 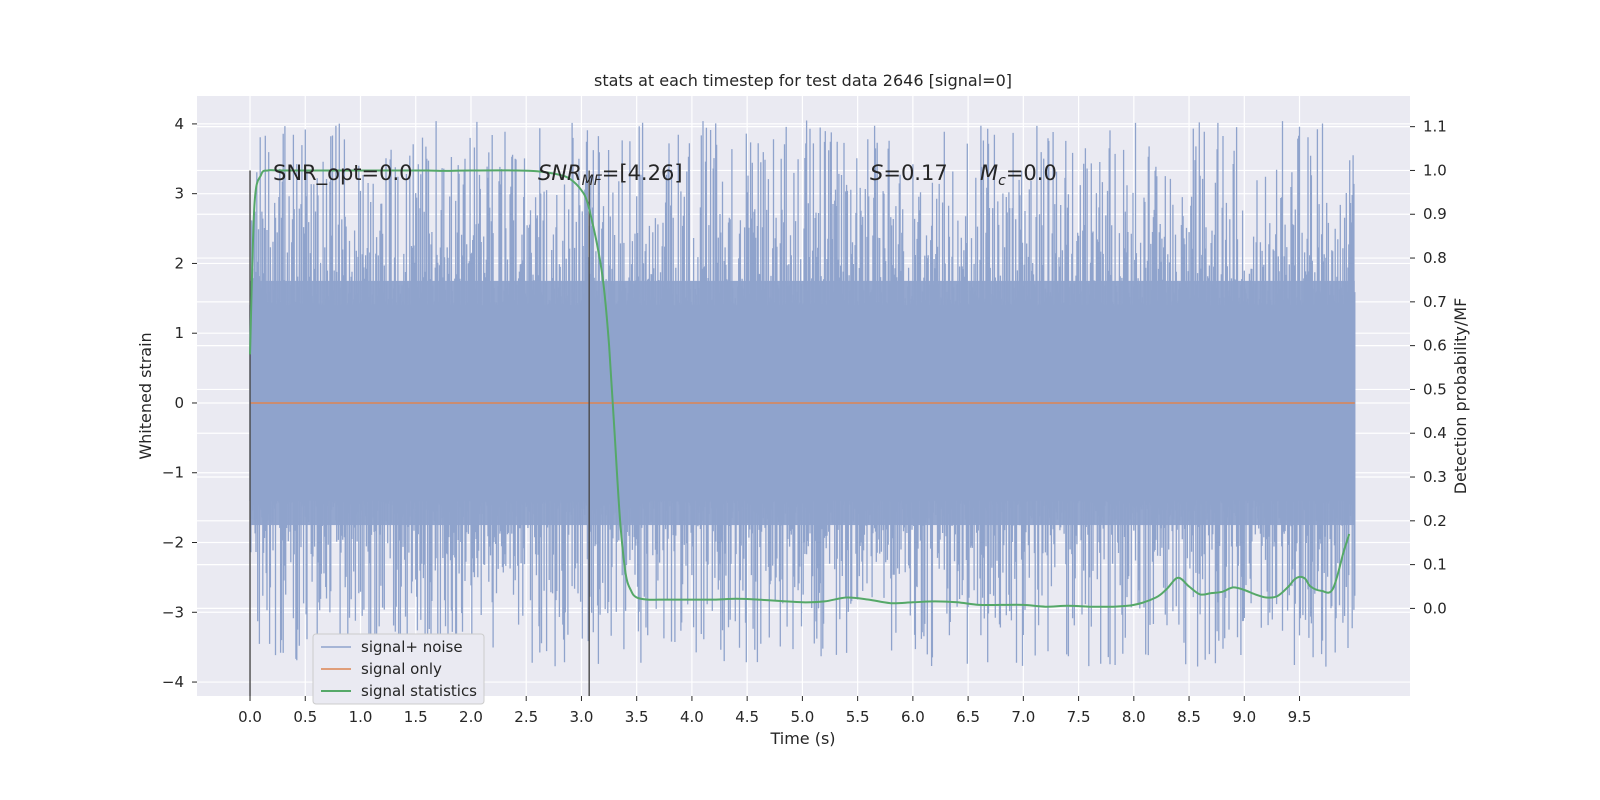 What do you see at coordinates (419, 691) in the screenshot?
I see `legend-label-signal-statistics: signal statistics` at bounding box center [419, 691].